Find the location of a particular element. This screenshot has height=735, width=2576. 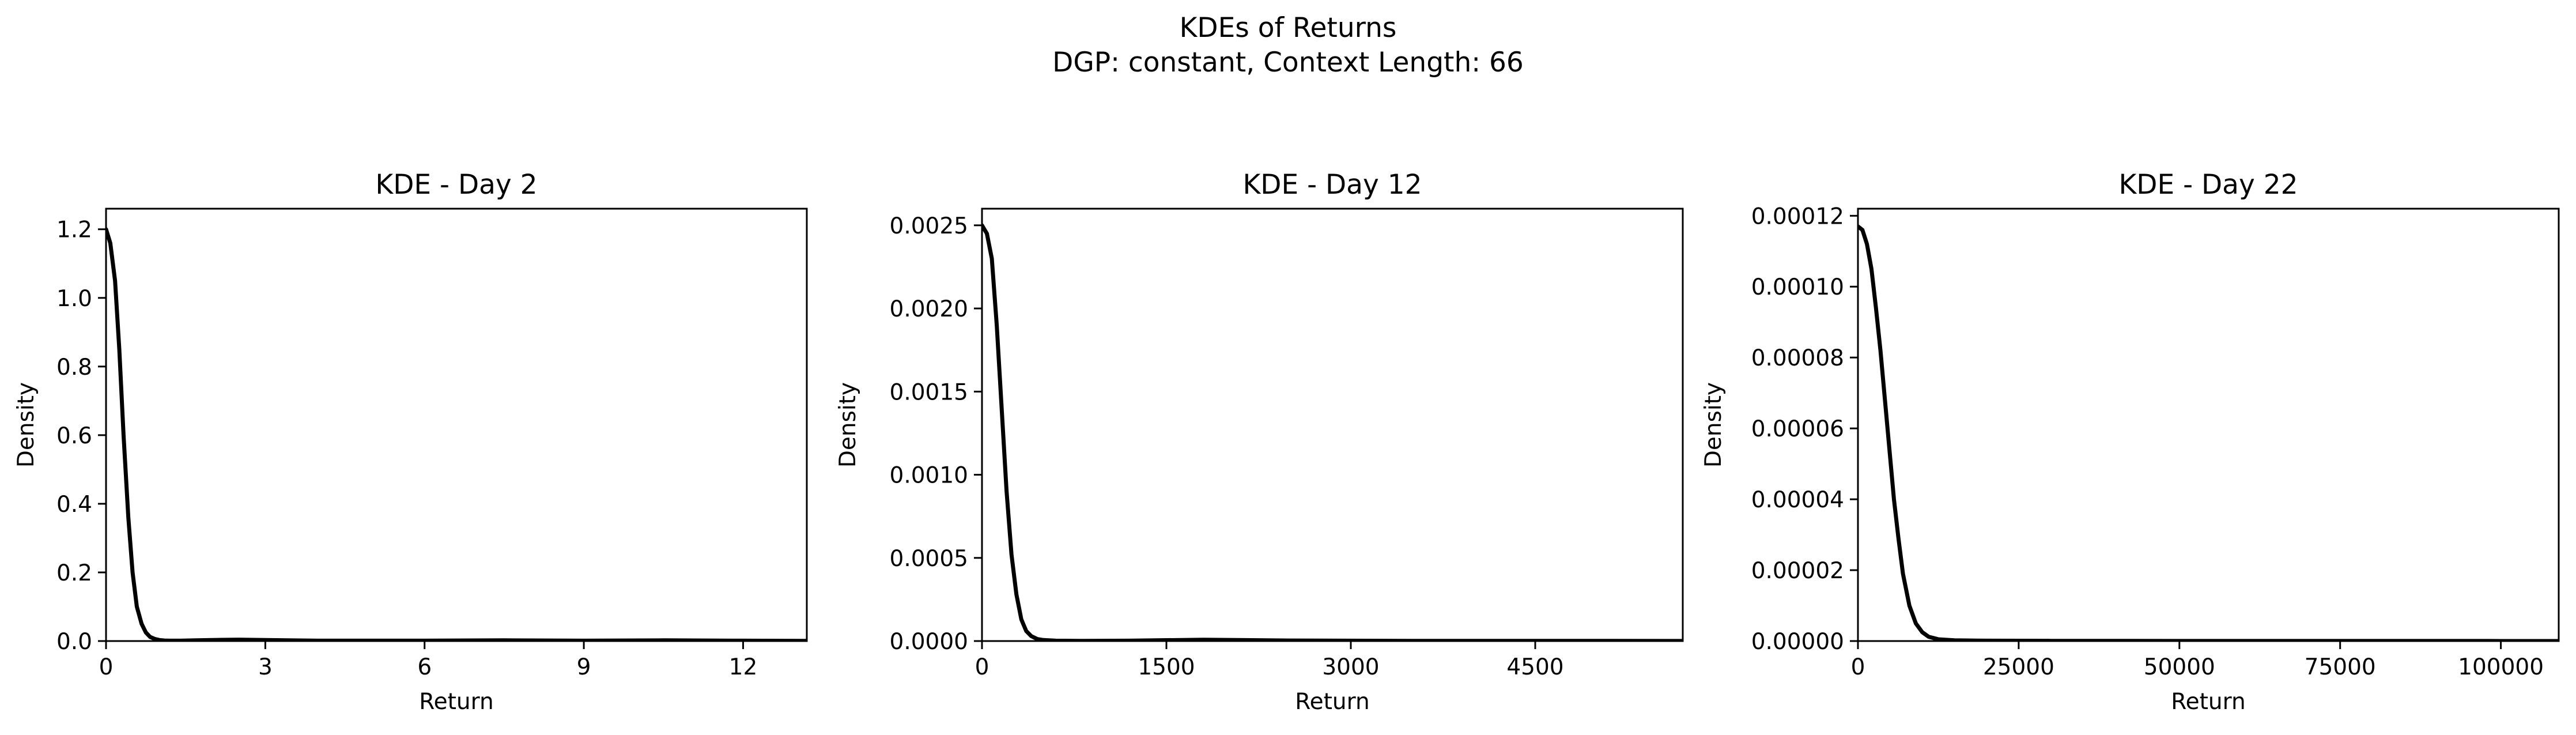

y-tick-label: 0.00010 is located at coordinates (1797, 287).